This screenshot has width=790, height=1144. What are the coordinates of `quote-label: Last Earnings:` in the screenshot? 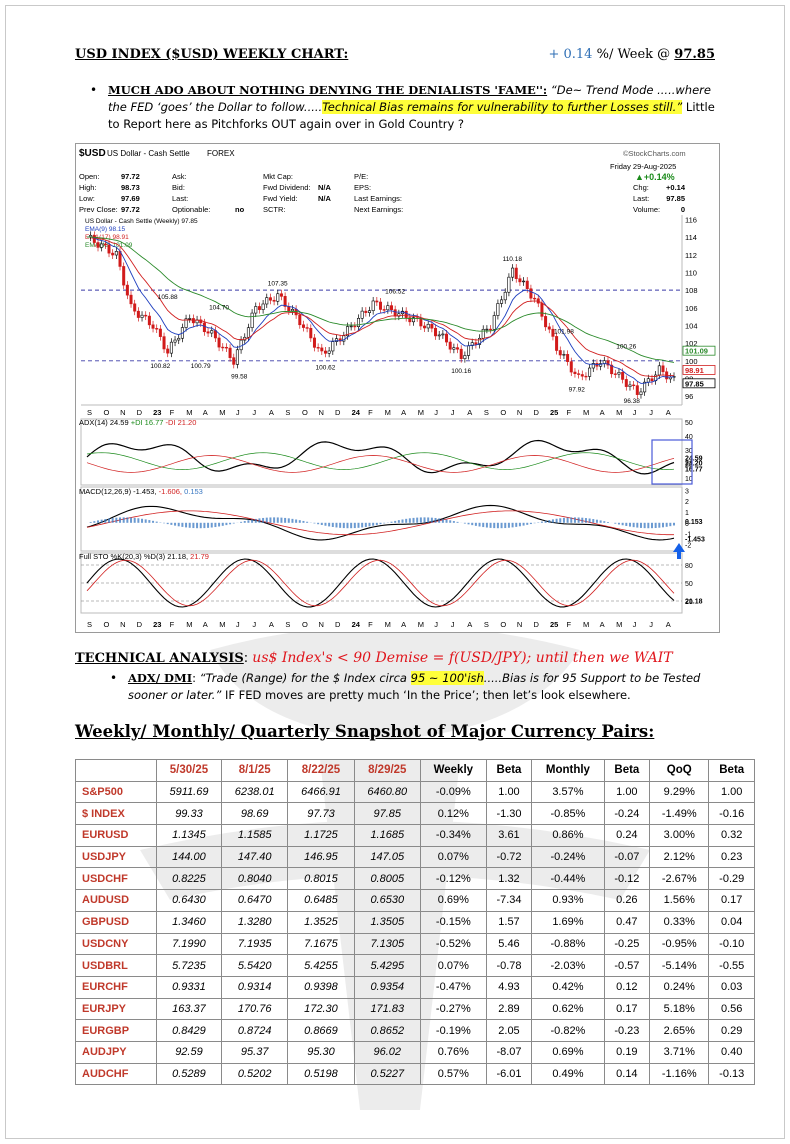 It's located at (378, 198).